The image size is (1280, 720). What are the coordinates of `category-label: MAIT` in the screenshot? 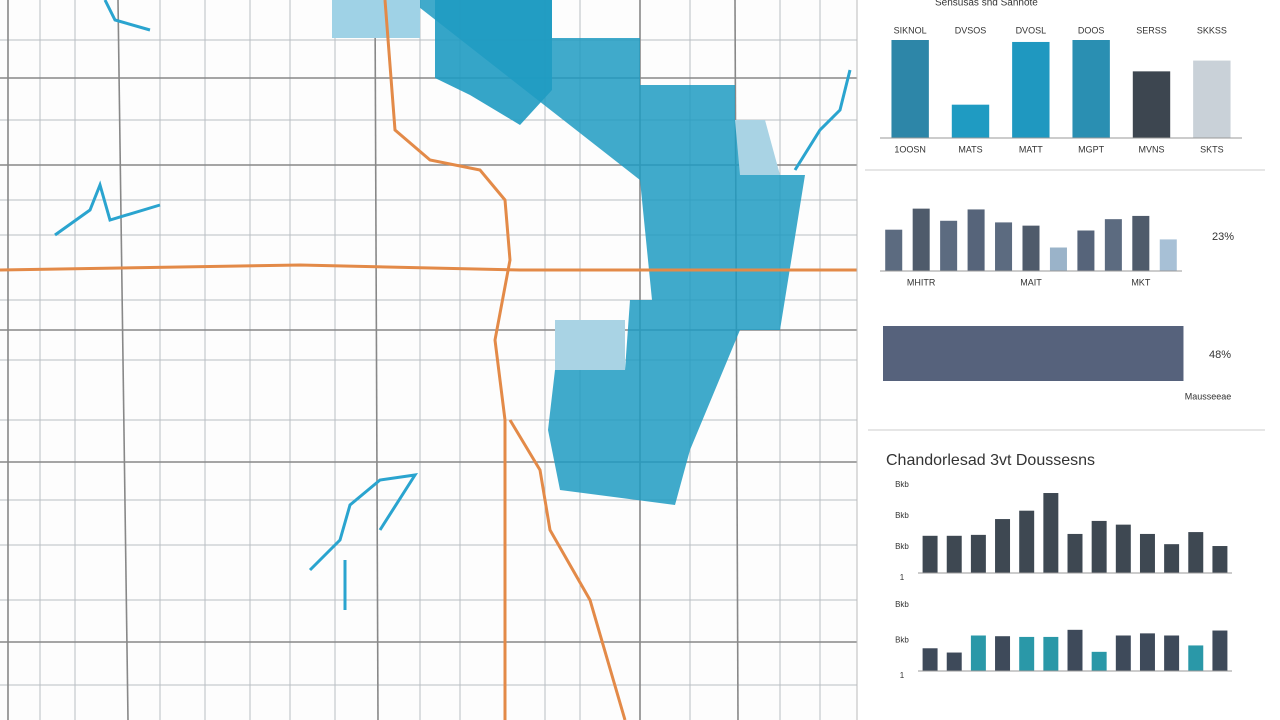 It's located at (1031, 282).